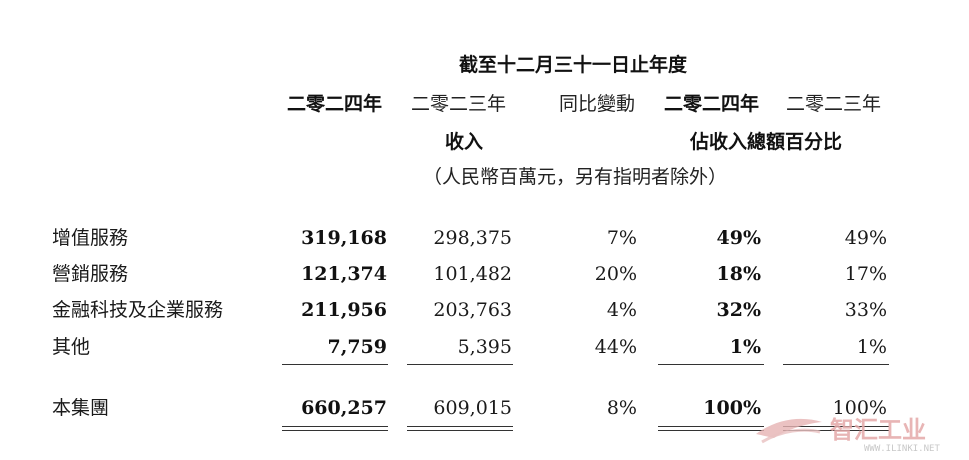  I want to click on col-header-pct-2023: 二零二三年, so click(834, 104).